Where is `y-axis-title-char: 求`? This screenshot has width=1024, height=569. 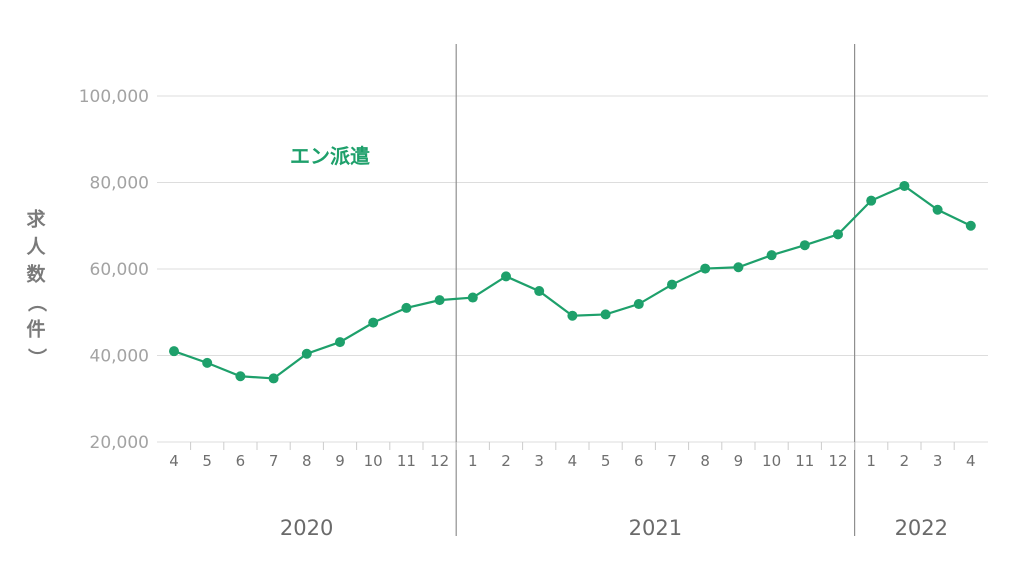
y-axis-title-char: 求 is located at coordinates (36, 219).